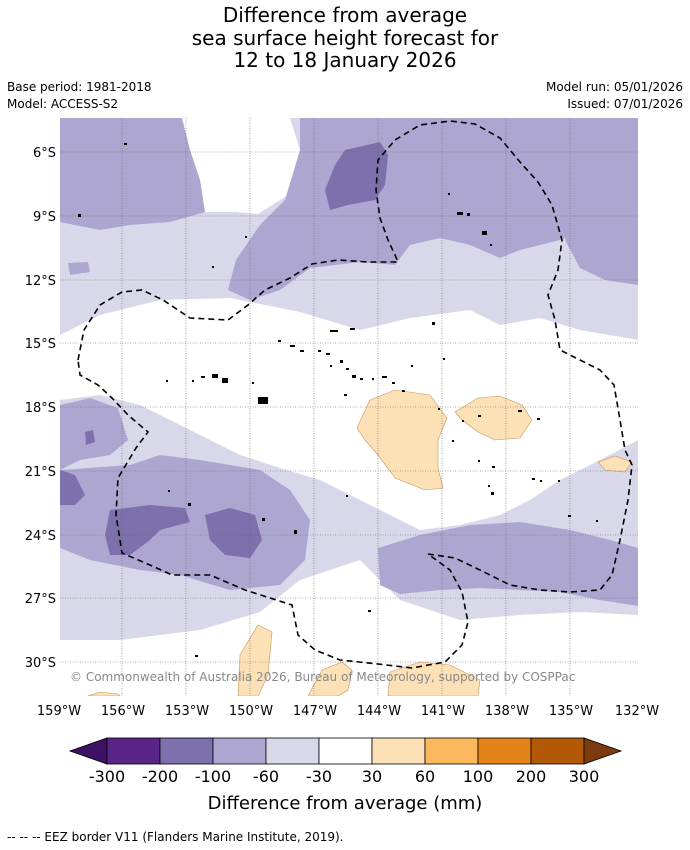 The height and width of the screenshot is (850, 690). Describe the element at coordinates (266, 776) in the screenshot. I see `colorbar-tick-label: -60` at that location.